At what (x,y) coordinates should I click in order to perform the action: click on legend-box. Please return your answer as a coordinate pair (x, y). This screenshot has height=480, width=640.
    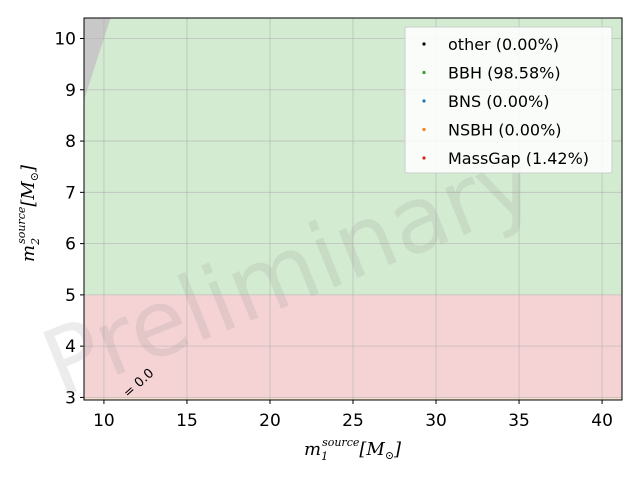
    Looking at the image, I should click on (508, 100).